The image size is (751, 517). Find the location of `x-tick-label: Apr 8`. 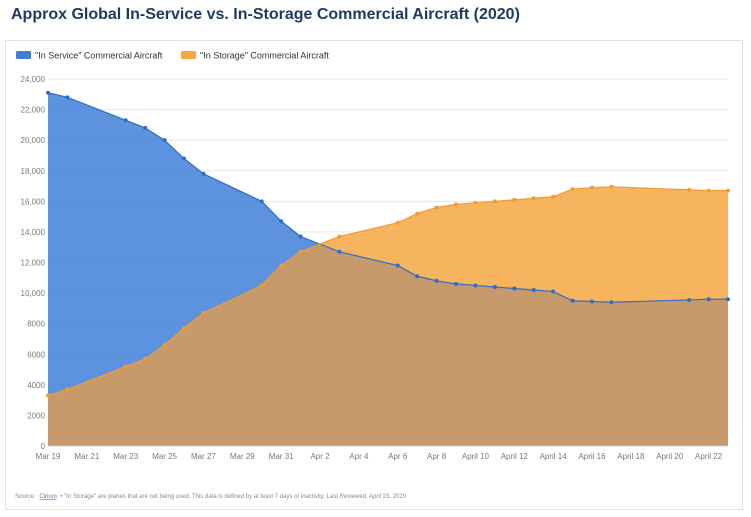

x-tick-label: Apr 8 is located at coordinates (437, 456).